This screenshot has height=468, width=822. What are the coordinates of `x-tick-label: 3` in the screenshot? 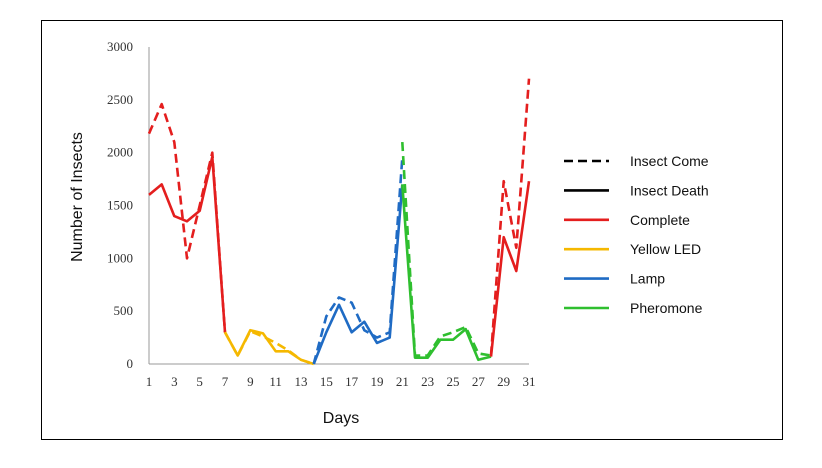 It's located at (174, 381).